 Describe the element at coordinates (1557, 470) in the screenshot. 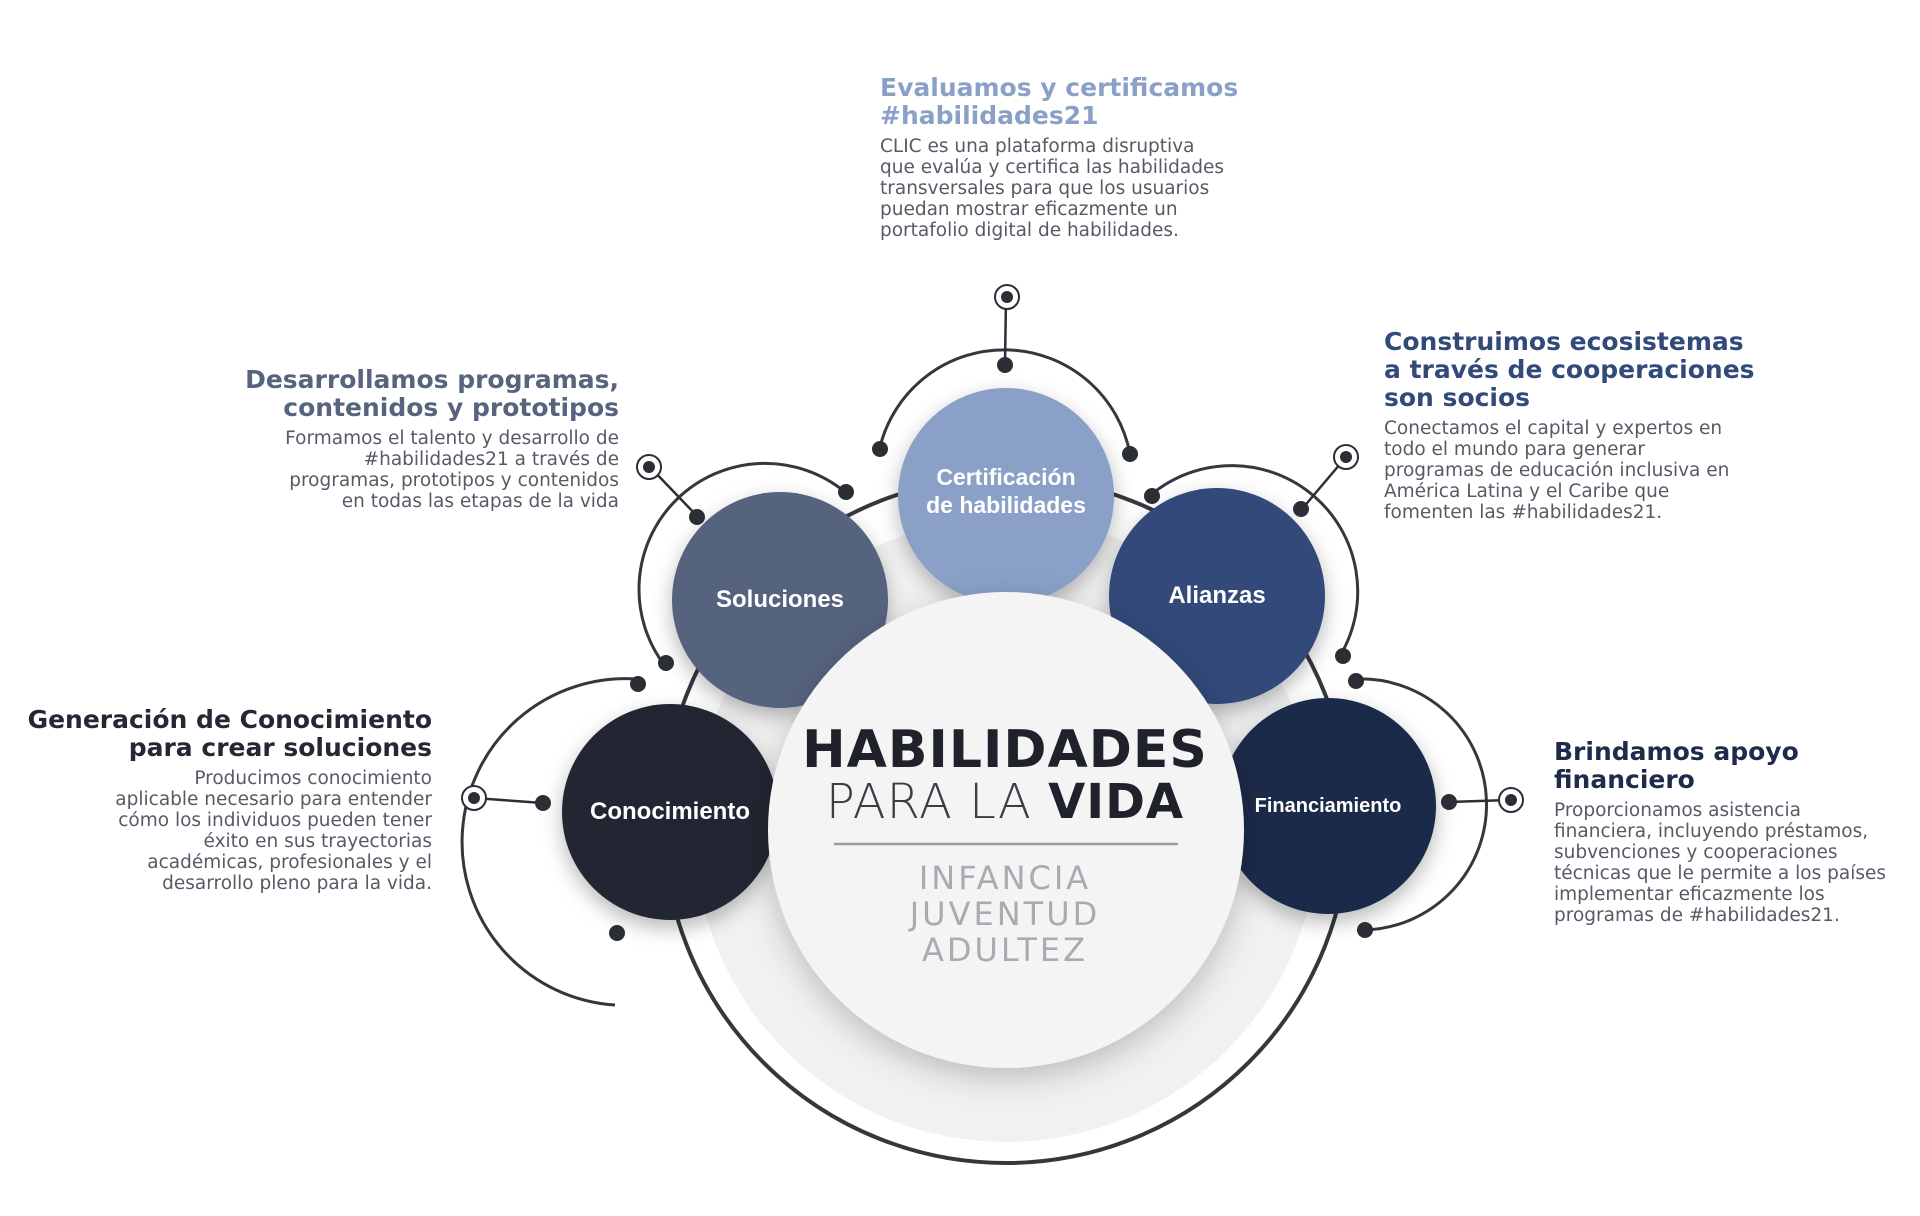

I see `block-body-line: programas de educación inclusiva en` at that location.